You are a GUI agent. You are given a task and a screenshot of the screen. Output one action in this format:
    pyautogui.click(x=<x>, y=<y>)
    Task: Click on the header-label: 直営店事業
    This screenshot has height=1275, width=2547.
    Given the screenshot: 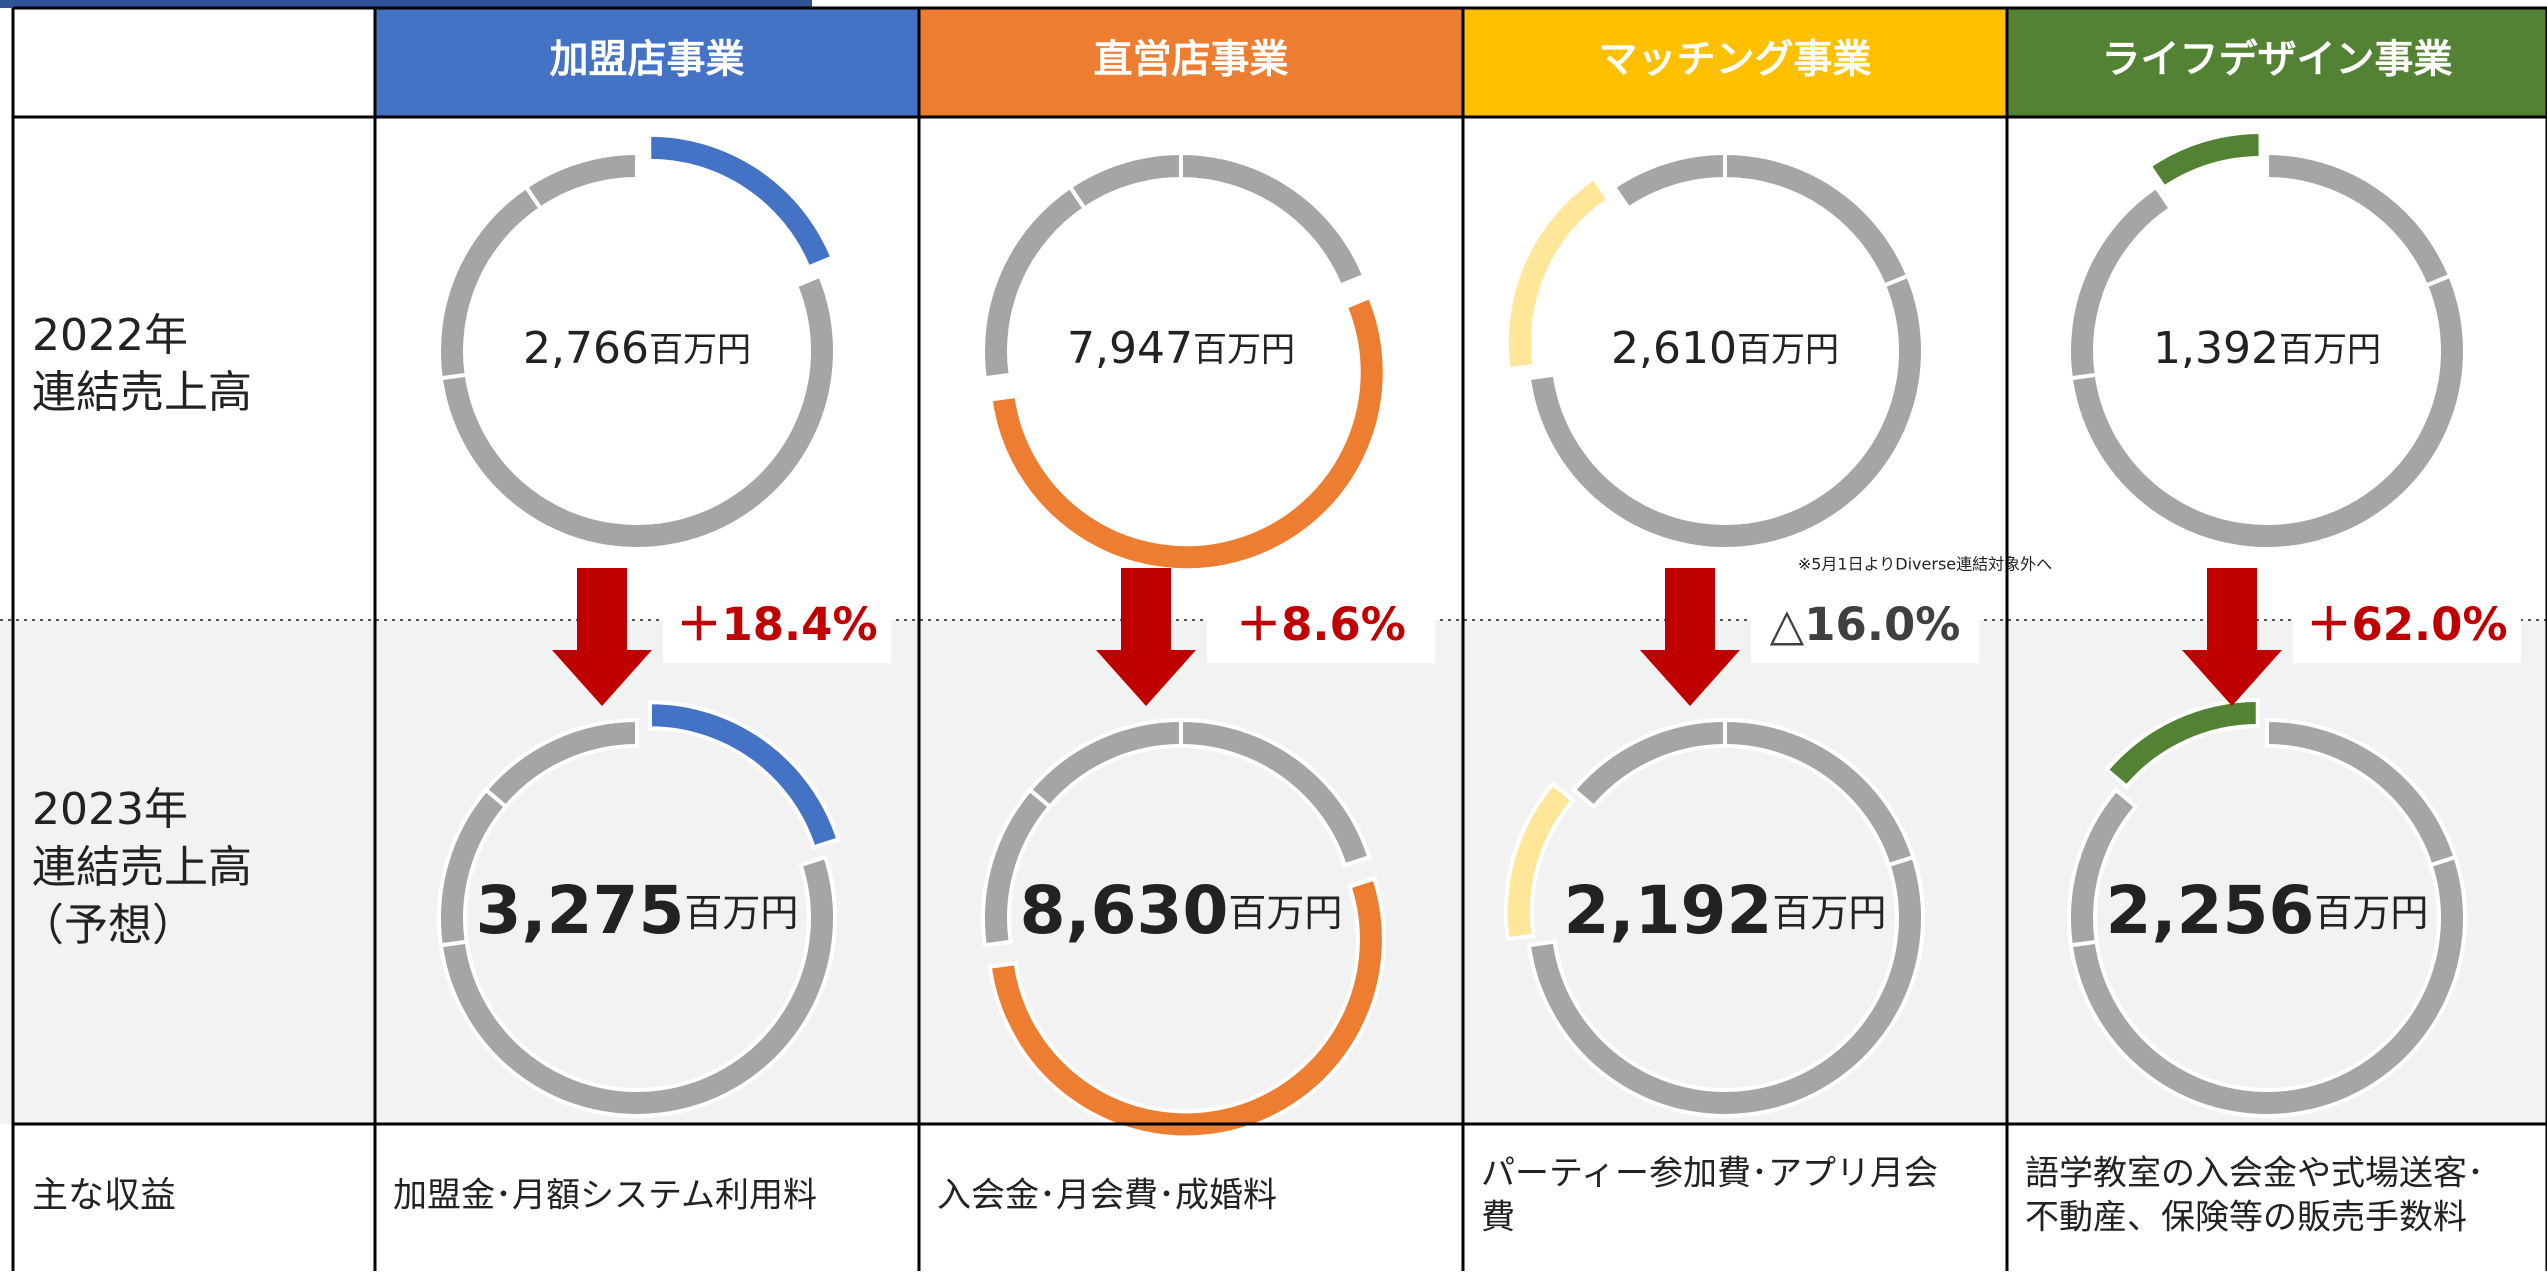 What is the action you would take?
    pyautogui.click(x=1190, y=60)
    